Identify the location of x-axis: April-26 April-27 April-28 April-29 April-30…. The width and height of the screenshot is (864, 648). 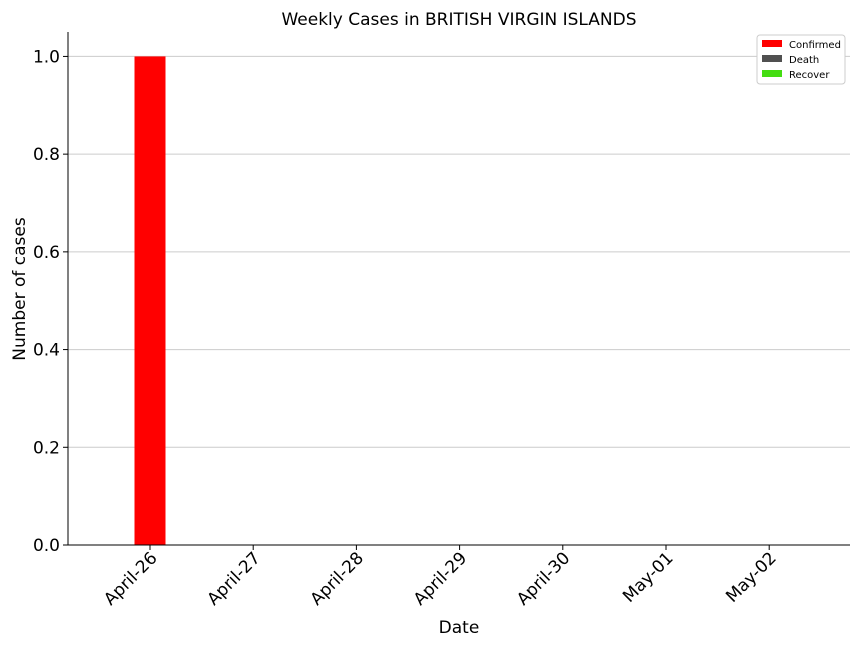
(440, 577).